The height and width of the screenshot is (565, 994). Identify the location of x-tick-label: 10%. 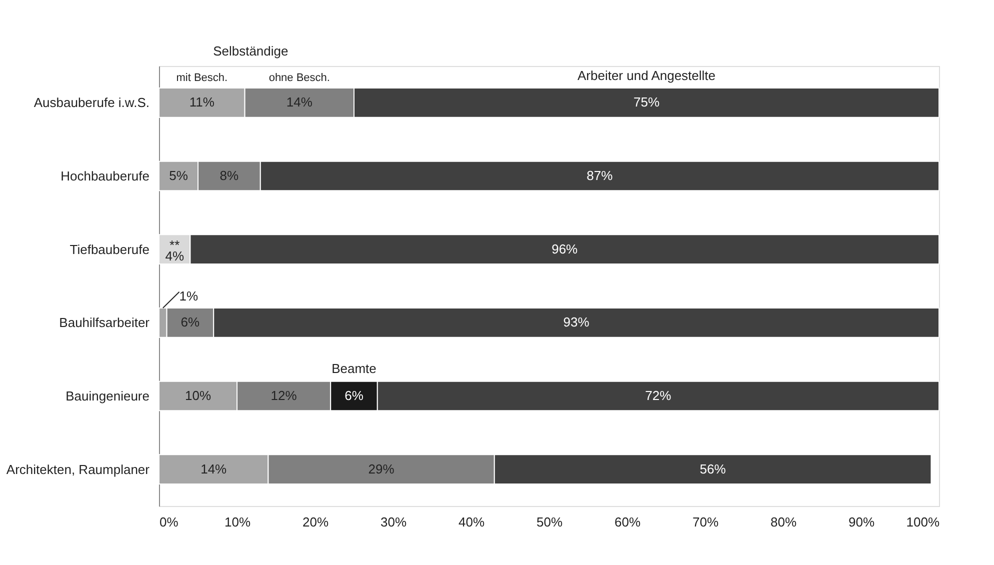
(237, 522).